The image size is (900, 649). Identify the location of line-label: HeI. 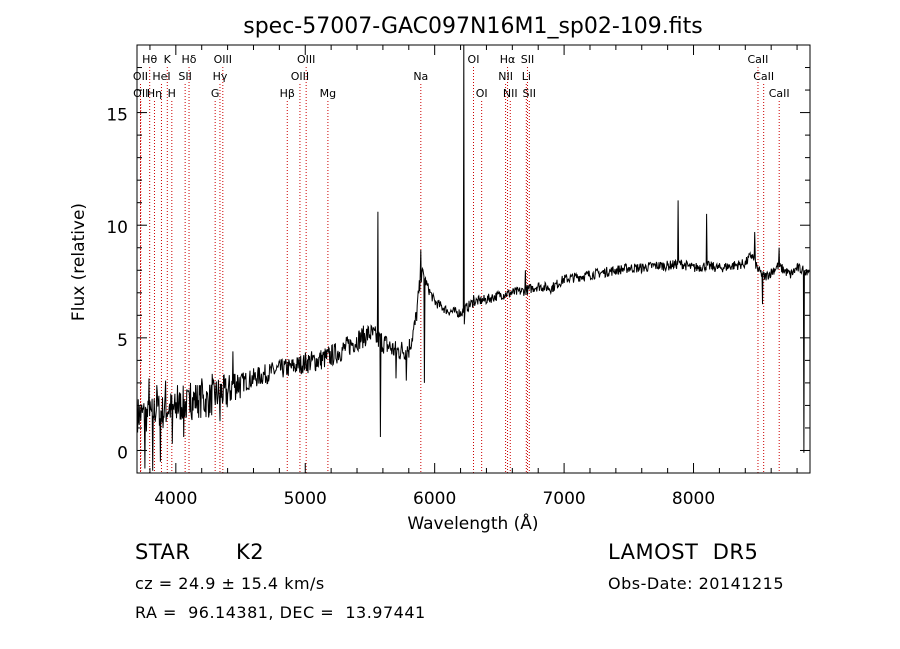
(161, 76).